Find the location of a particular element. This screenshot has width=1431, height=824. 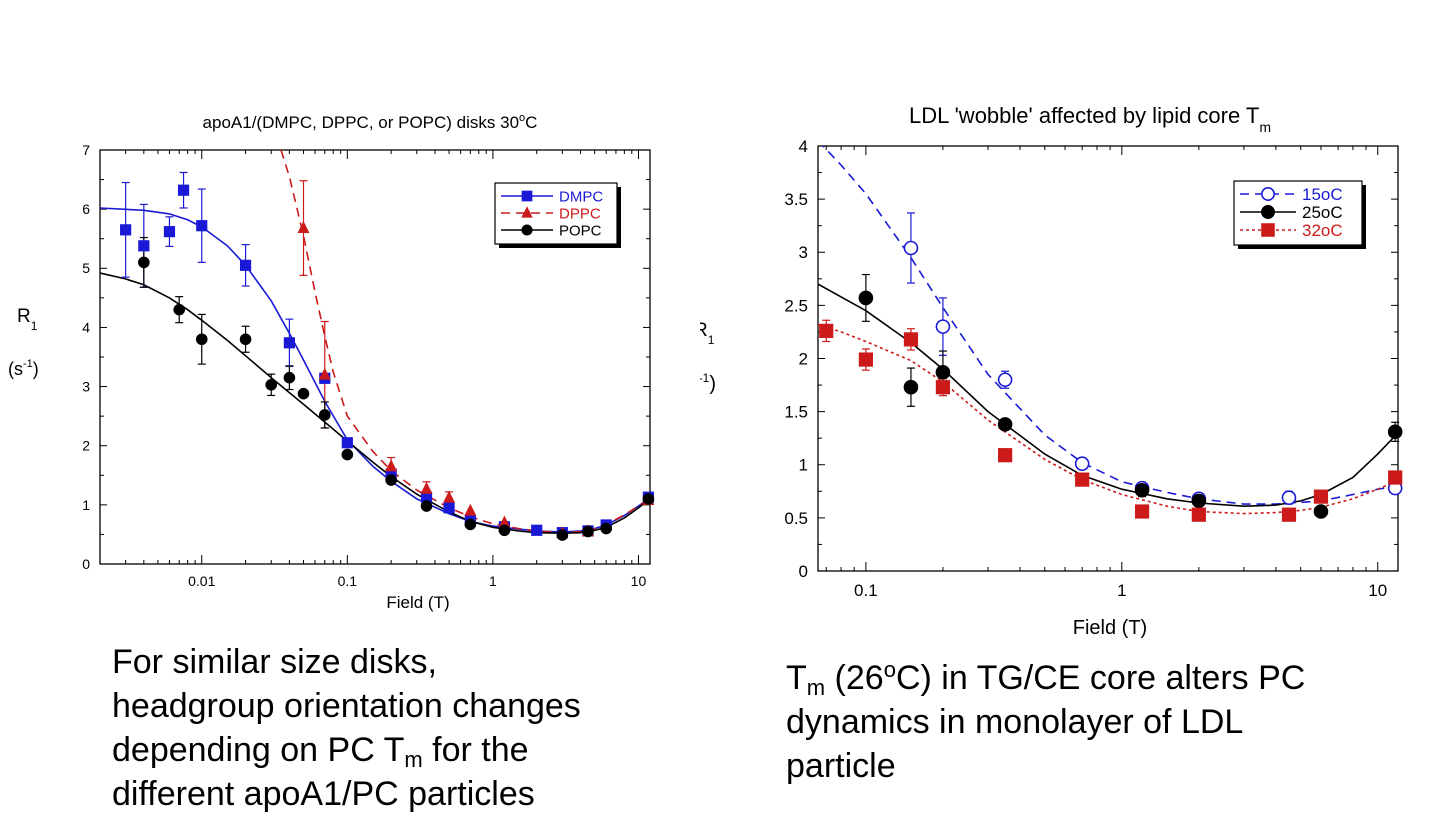

caption-right-line-3: particle is located at coordinates (841, 766).